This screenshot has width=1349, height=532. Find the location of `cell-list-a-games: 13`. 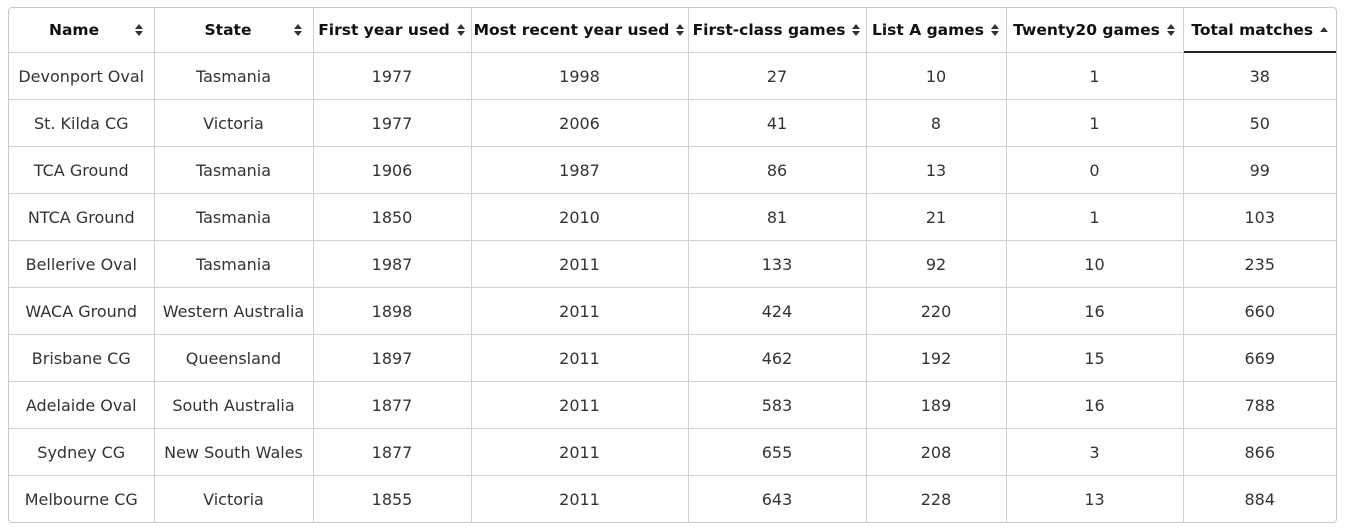

cell-list-a-games: 13 is located at coordinates (936, 170).